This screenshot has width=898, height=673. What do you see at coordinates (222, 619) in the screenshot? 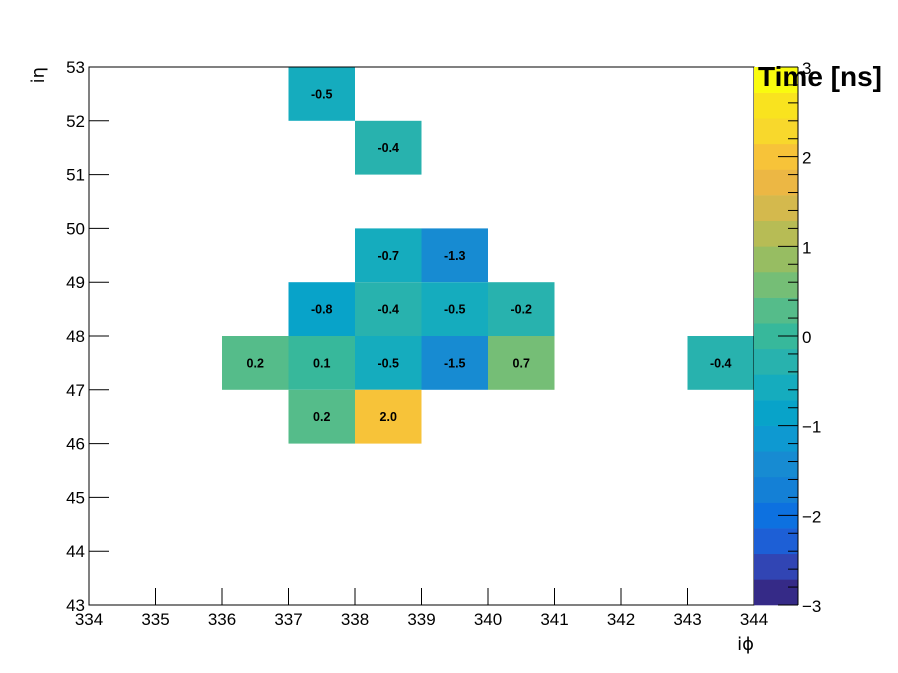
I see `x-tick-label: 336` at bounding box center [222, 619].